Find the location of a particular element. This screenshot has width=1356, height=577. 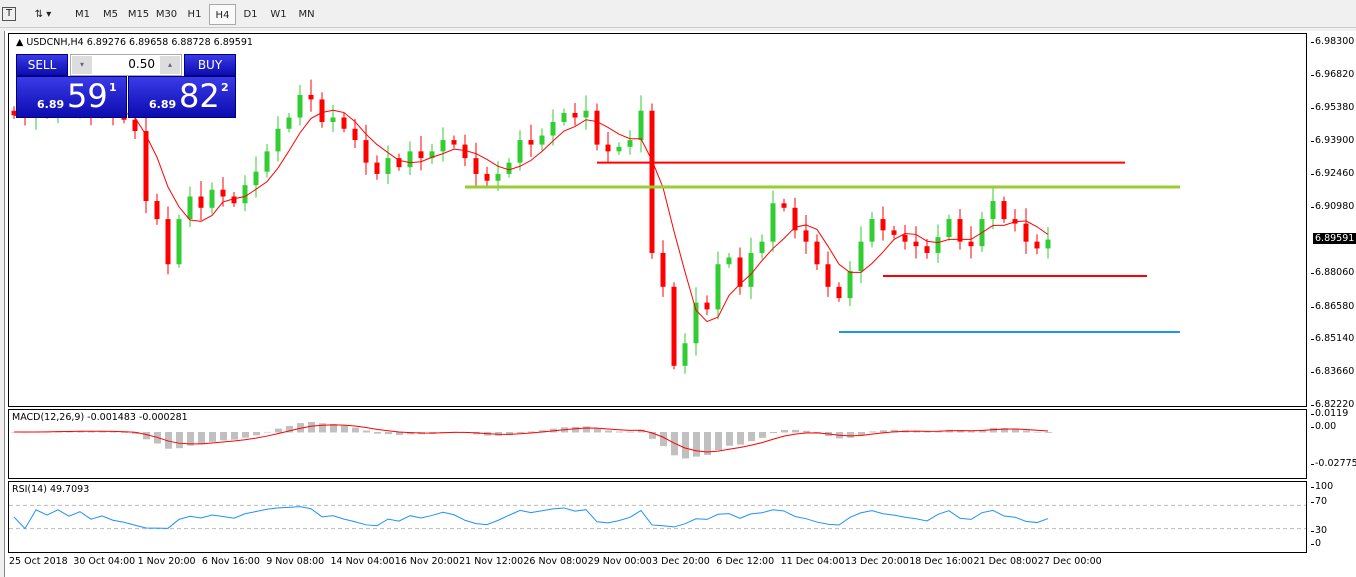

price-tick: 6.86580 is located at coordinates (1332, 306).